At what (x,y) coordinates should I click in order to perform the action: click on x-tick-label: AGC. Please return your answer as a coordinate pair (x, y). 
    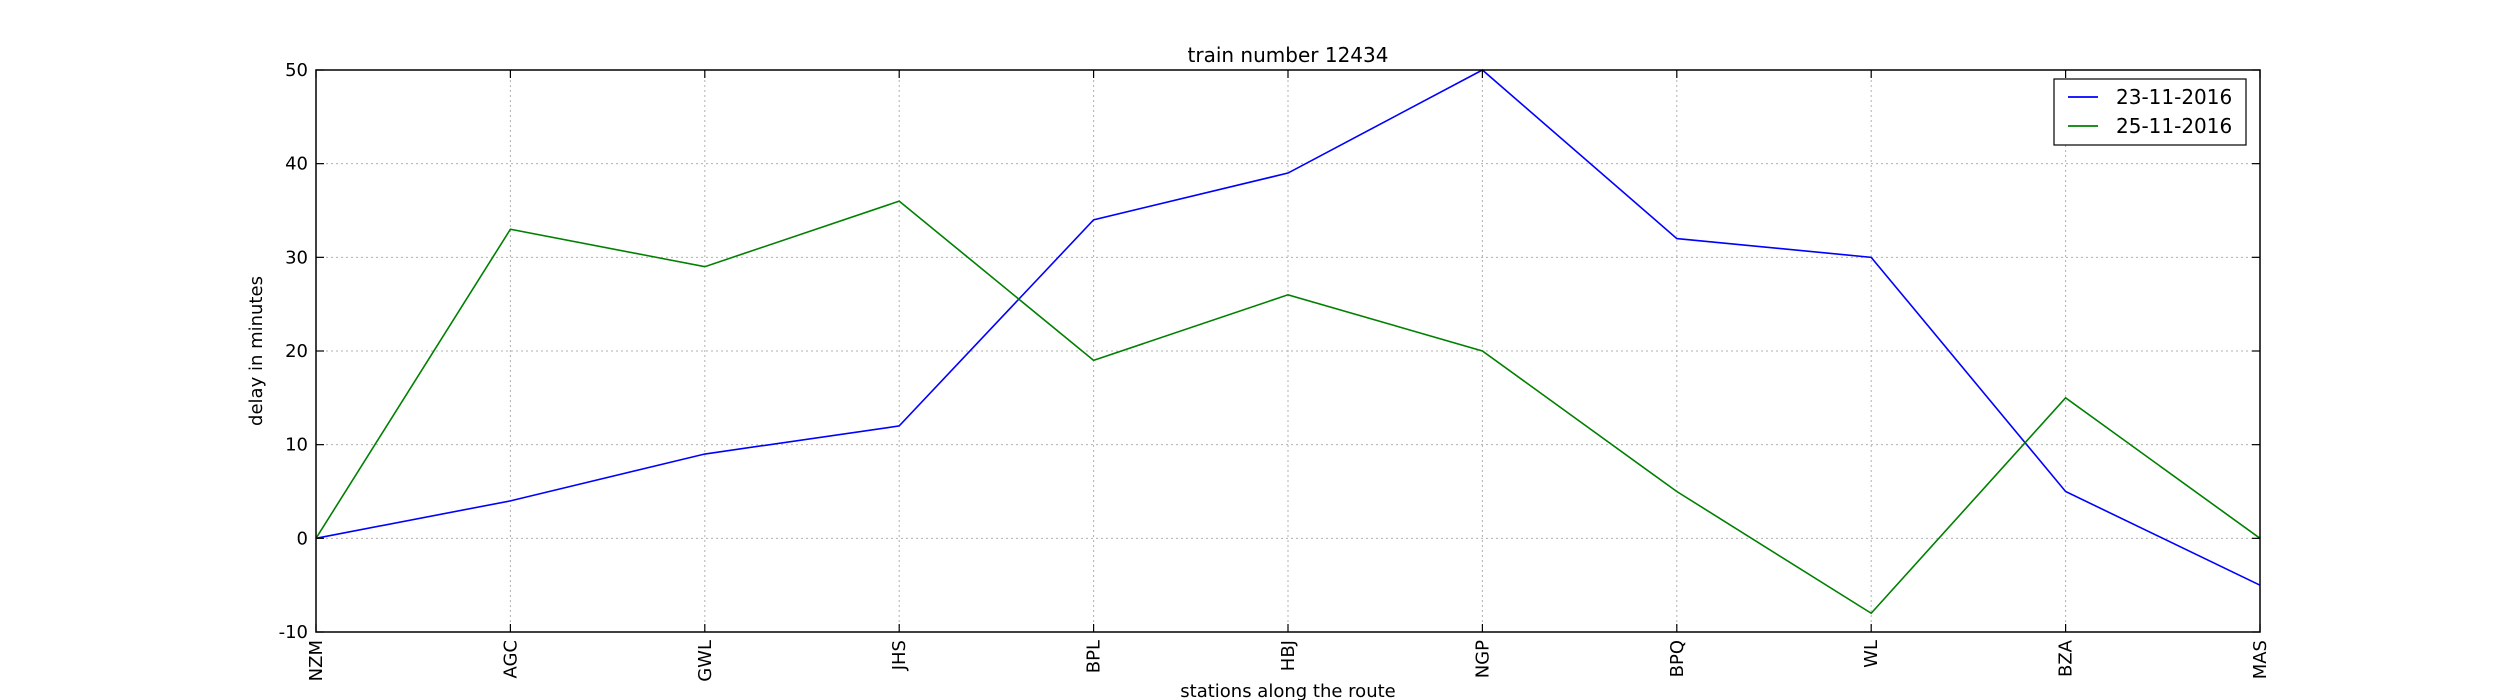
    Looking at the image, I should click on (510, 659).